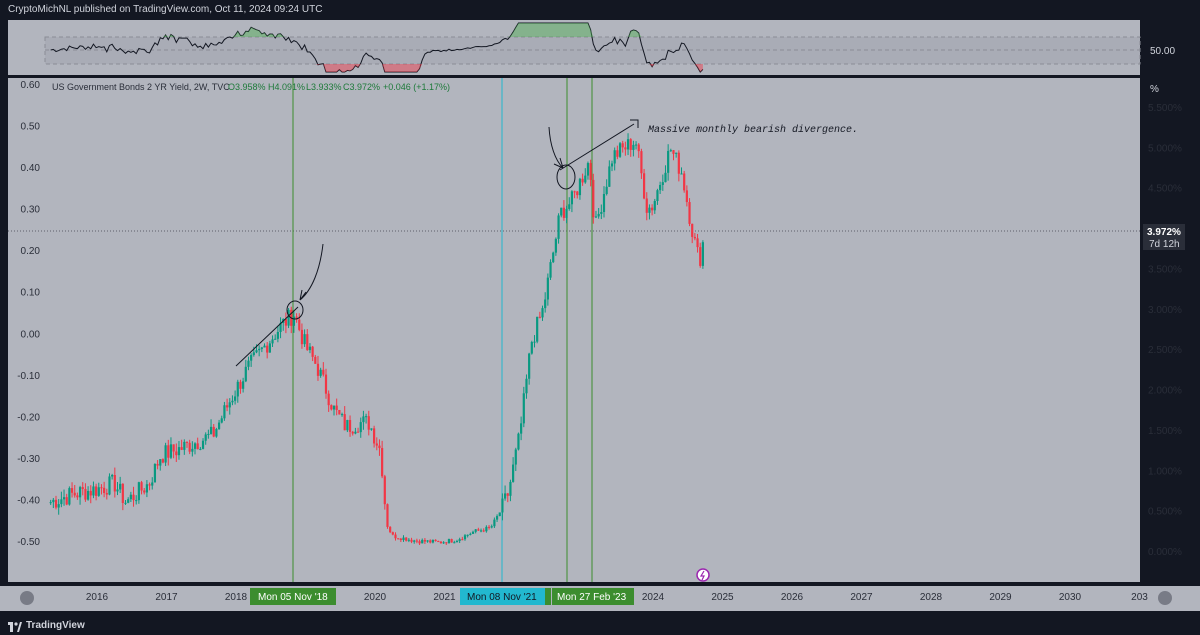 The height and width of the screenshot is (635, 1200). Describe the element at coordinates (1165, 391) in the screenshot. I see `right-tick: 2.000%` at that location.